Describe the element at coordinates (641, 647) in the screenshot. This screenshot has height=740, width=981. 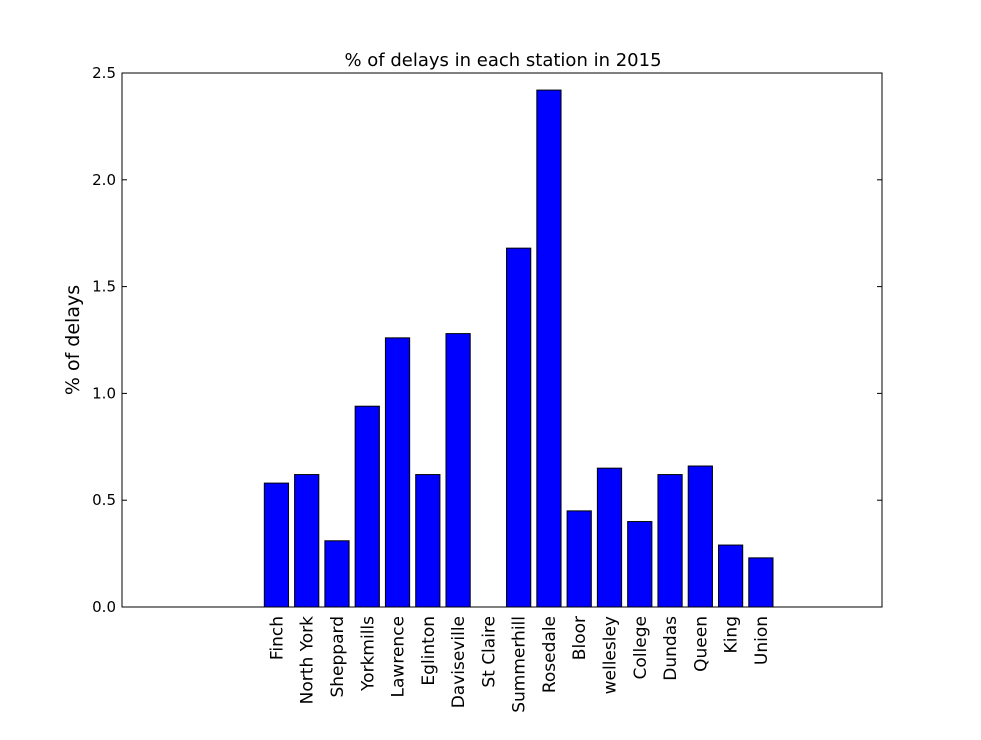
I see `x-tick-label: College` at that location.